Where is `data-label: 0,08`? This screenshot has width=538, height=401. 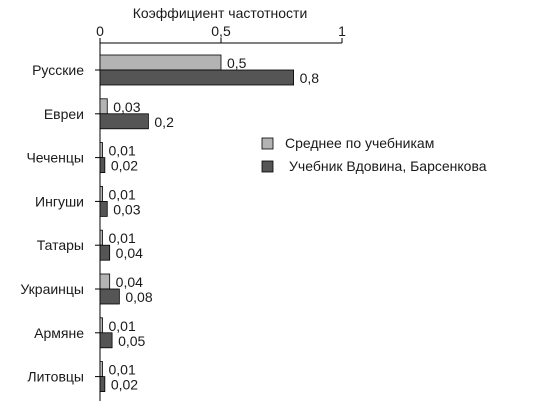
data-label: 0,08 is located at coordinates (138, 297).